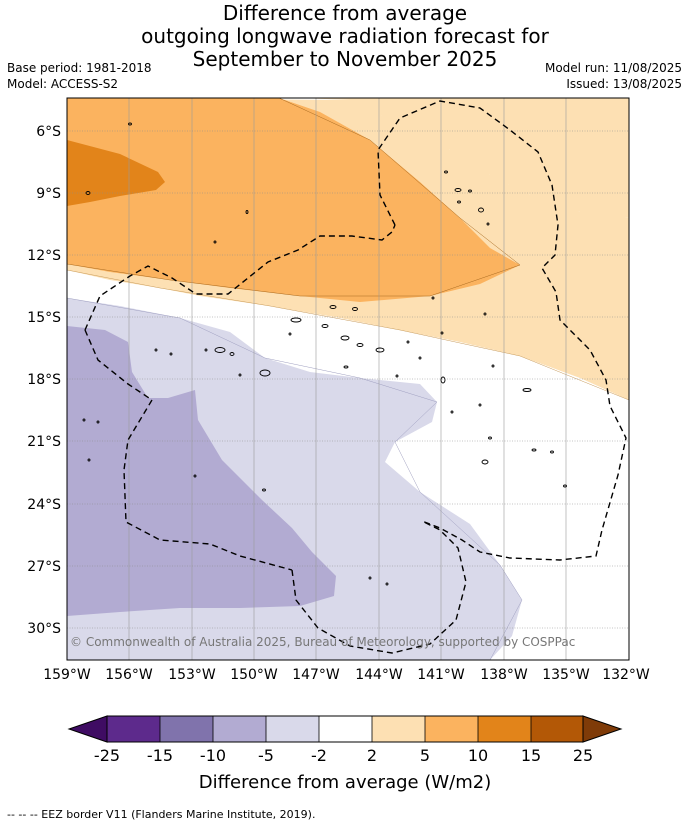  I want to click on lon-label: 141°W, so click(441, 675).